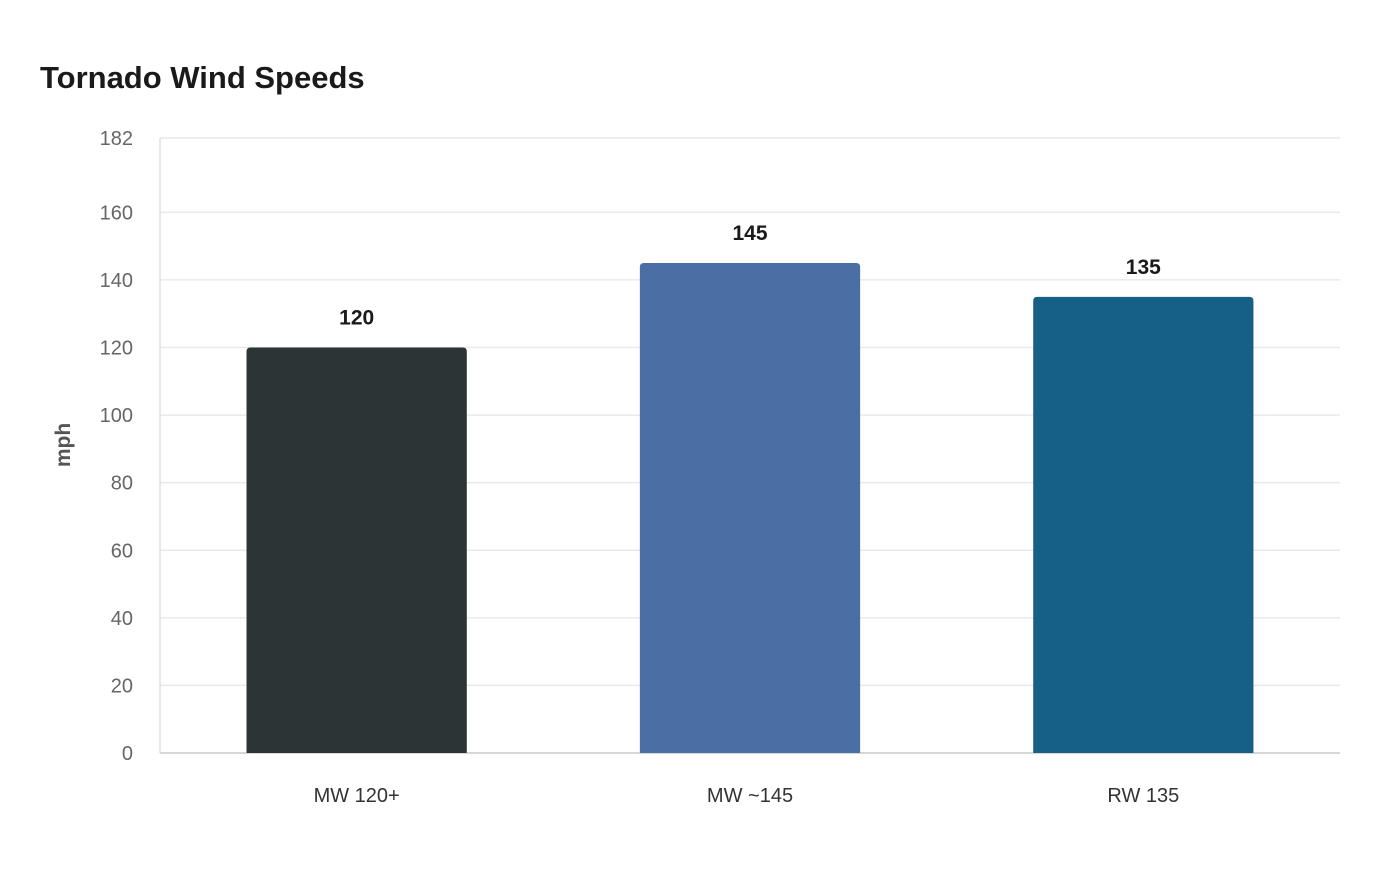 The height and width of the screenshot is (880, 1400). I want to click on y-tick-label: 20, so click(122, 686).